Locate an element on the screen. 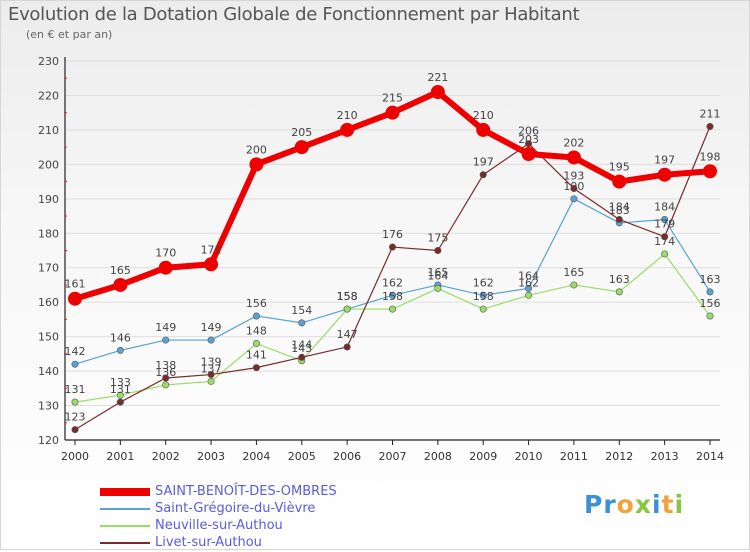  x-tick-label: 2009 is located at coordinates (483, 456).